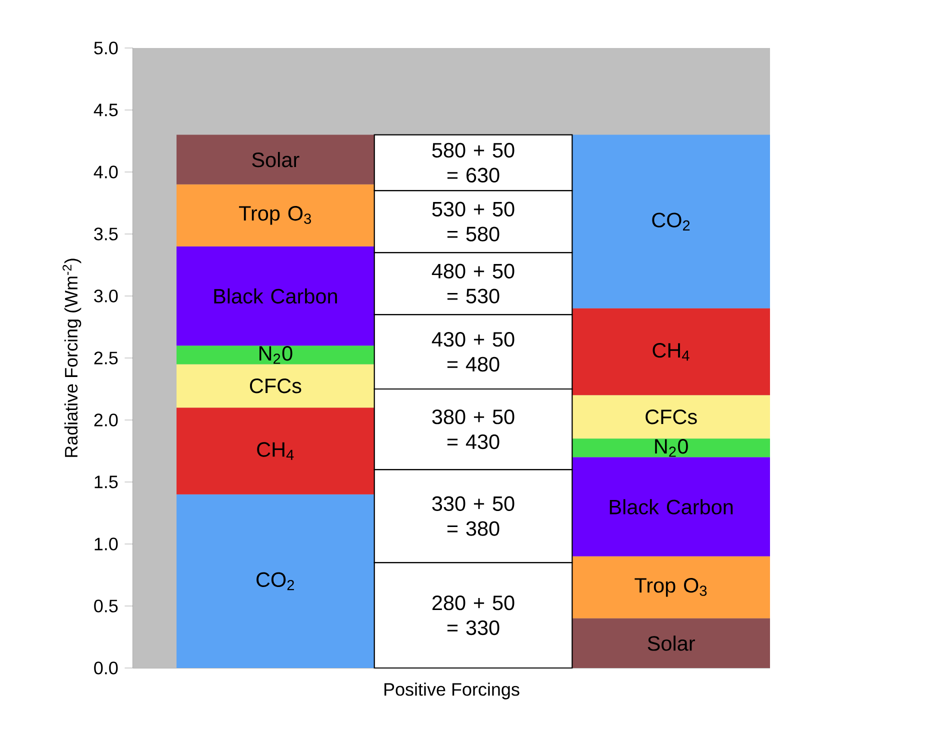  Describe the element at coordinates (106, 668) in the screenshot. I see `y-tick-label: 0.0` at that location.